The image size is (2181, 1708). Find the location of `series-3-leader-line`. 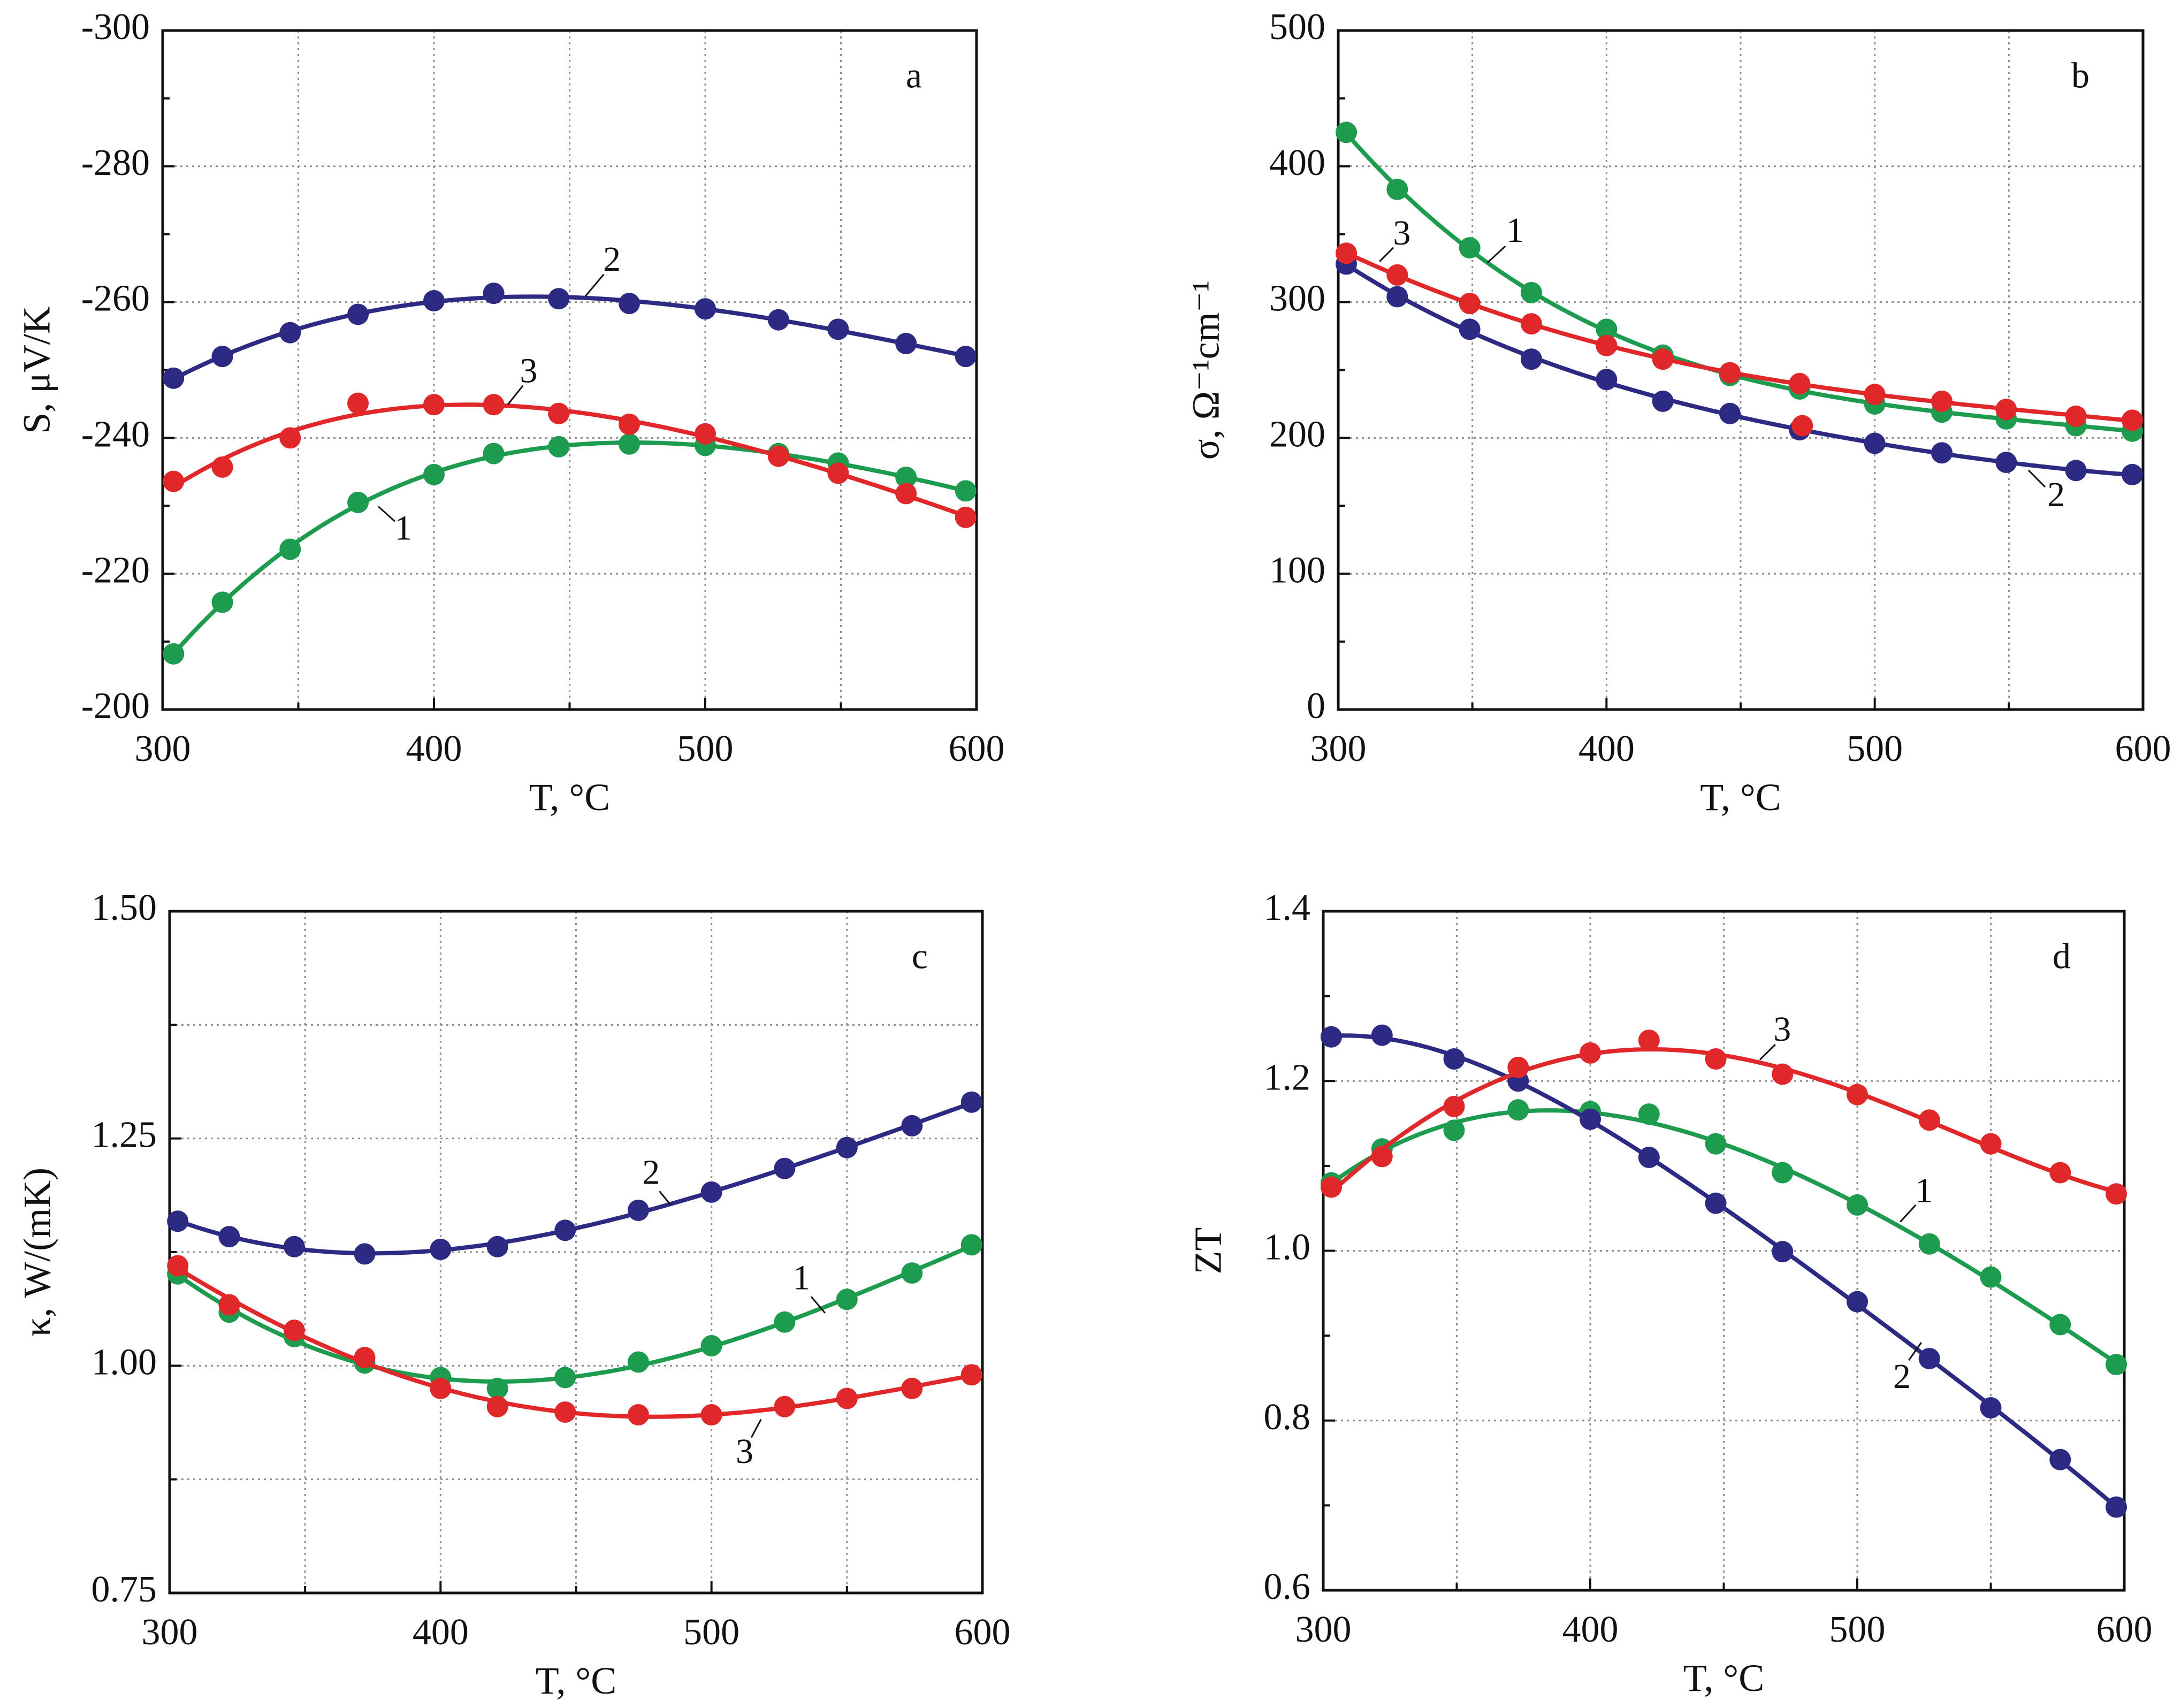

series-3-leader-line is located at coordinates (515, 395).